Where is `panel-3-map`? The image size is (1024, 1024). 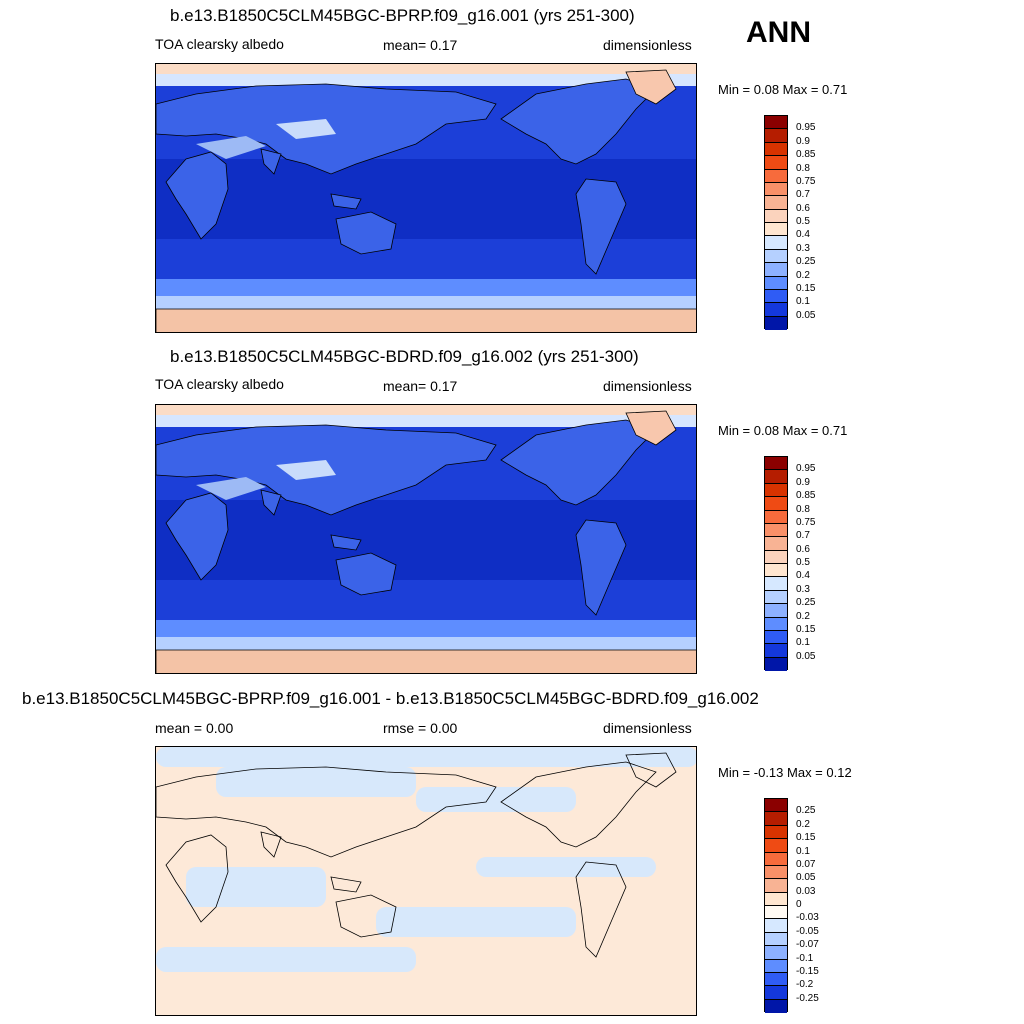 panel-3-map is located at coordinates (426, 881).